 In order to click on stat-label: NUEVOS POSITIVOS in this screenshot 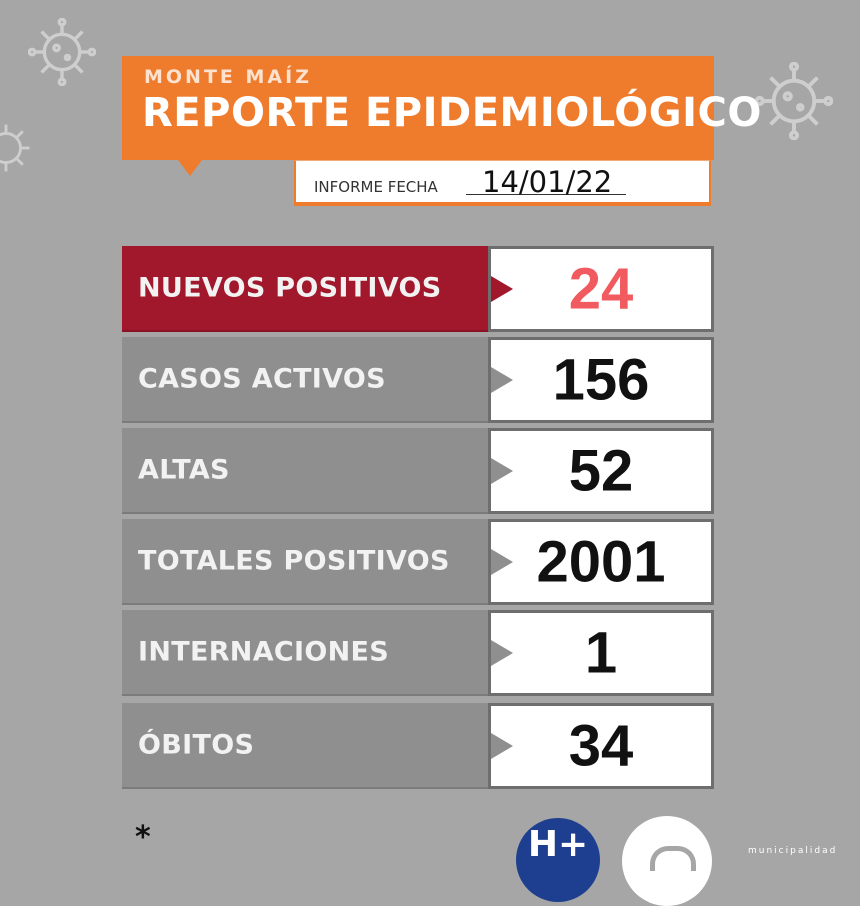, I will do `click(290, 288)`.